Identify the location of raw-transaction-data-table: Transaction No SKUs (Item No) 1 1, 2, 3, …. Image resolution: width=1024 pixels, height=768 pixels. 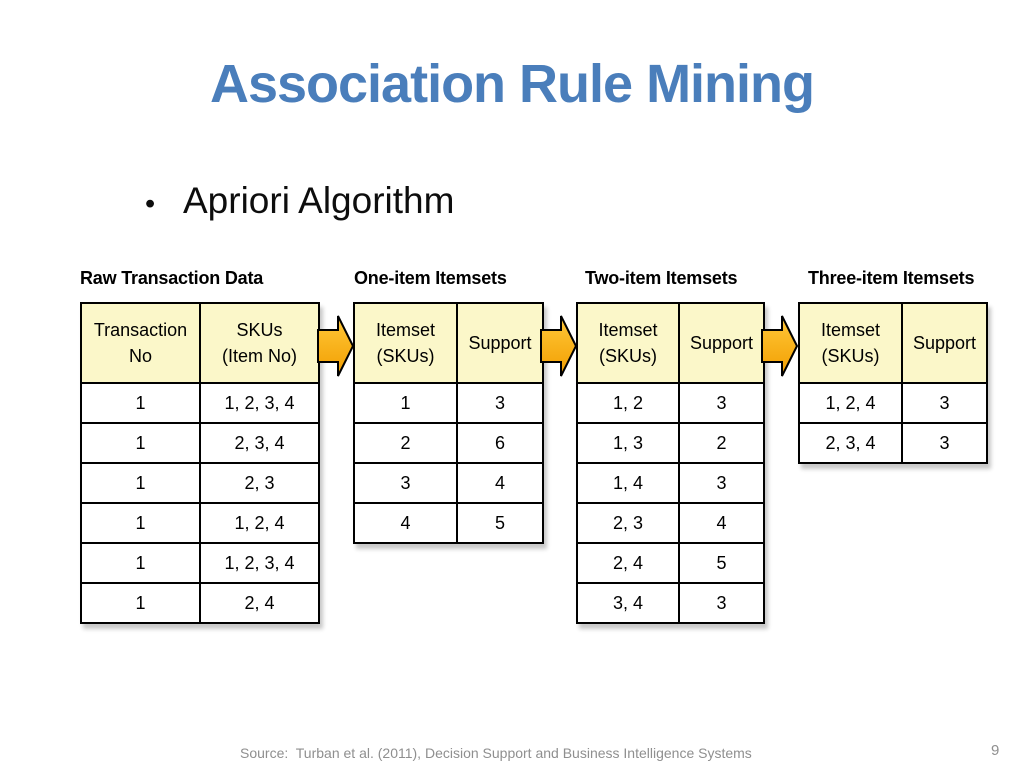
(200, 463).